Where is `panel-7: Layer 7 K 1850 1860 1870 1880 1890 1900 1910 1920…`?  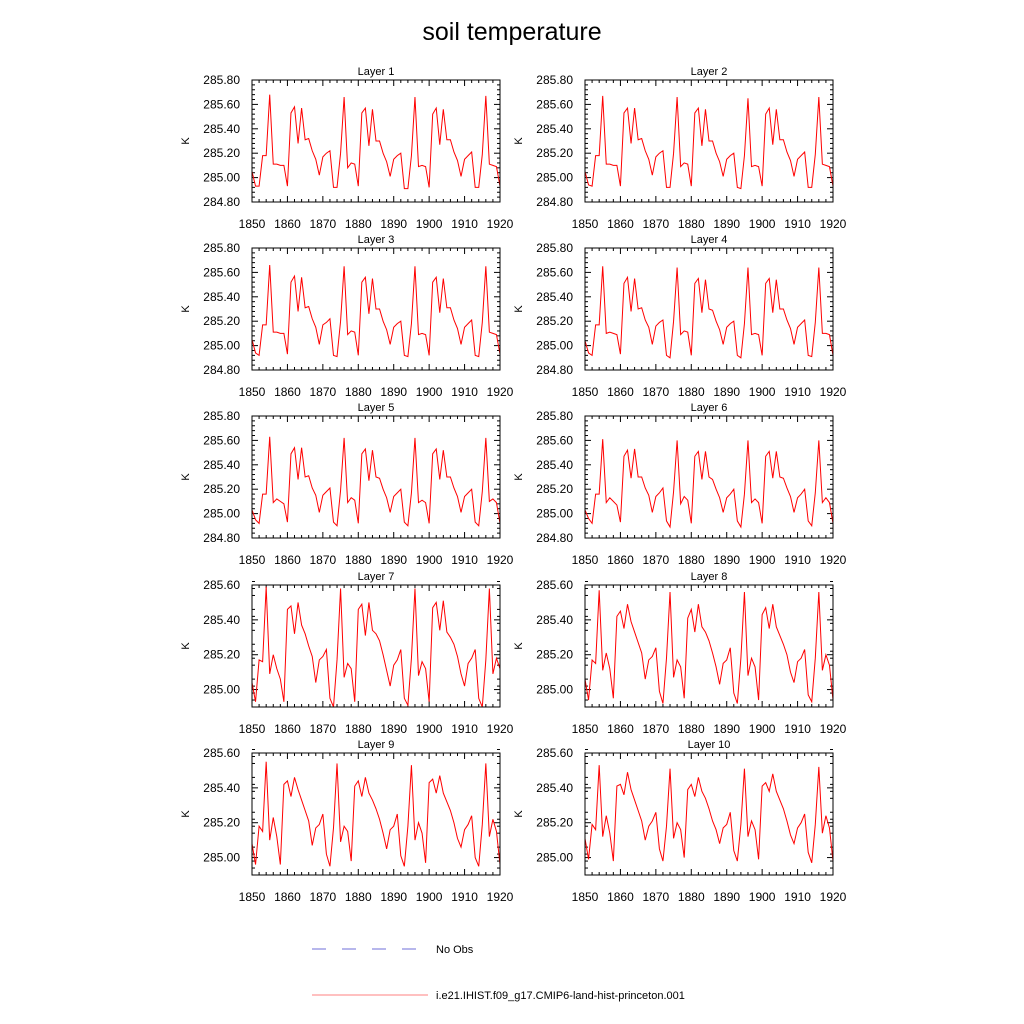 panel-7: Layer 7 K 1850 1860 1870 1880 1890 1900 1910 1920… is located at coordinates (347, 653).